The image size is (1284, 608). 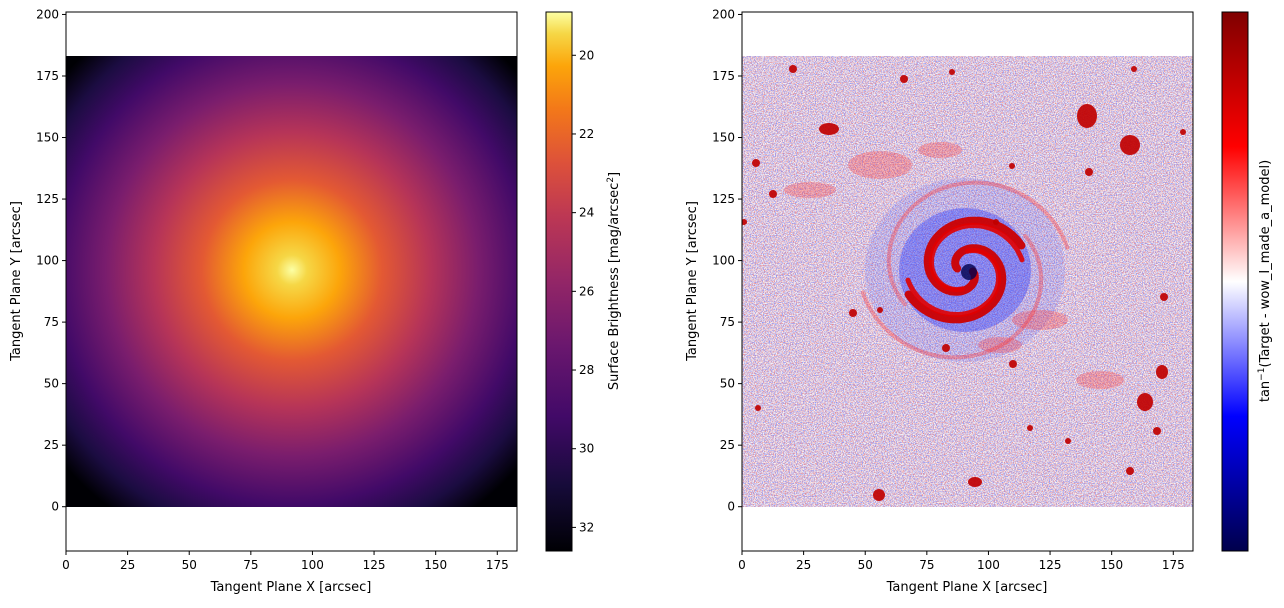 What do you see at coordinates (285, 561) in the screenshot?
I see `left-x-ticks: 0 25 50 75 100 125 150 175` at bounding box center [285, 561].